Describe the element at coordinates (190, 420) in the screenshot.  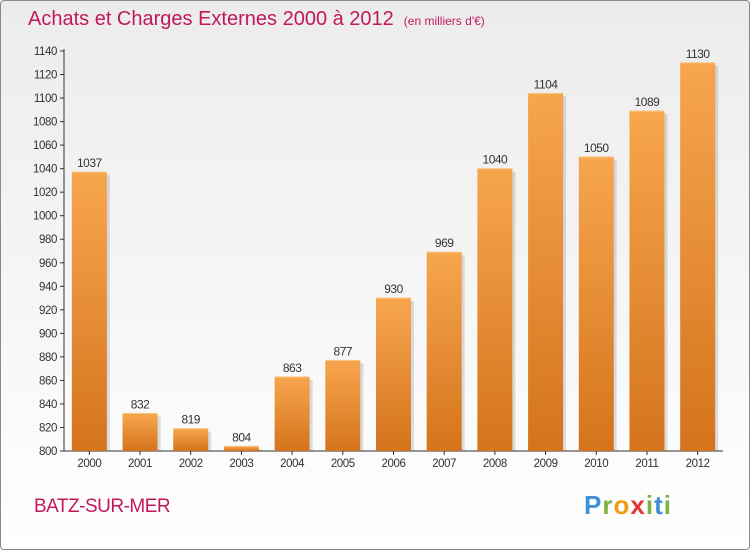
I see `data-label: 819` at that location.